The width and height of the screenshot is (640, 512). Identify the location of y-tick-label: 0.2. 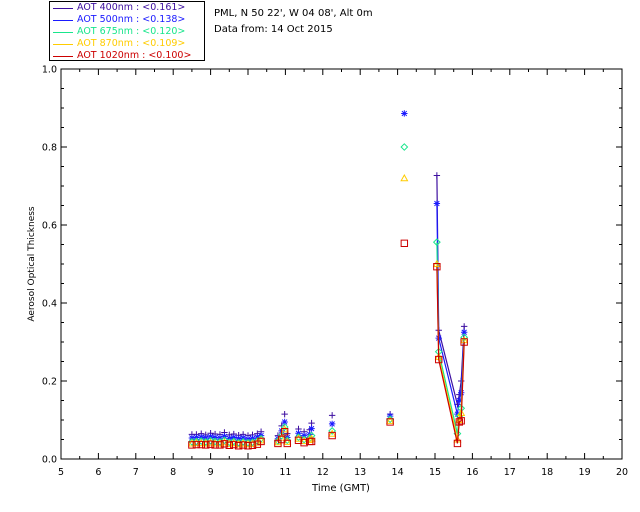
(49, 382).